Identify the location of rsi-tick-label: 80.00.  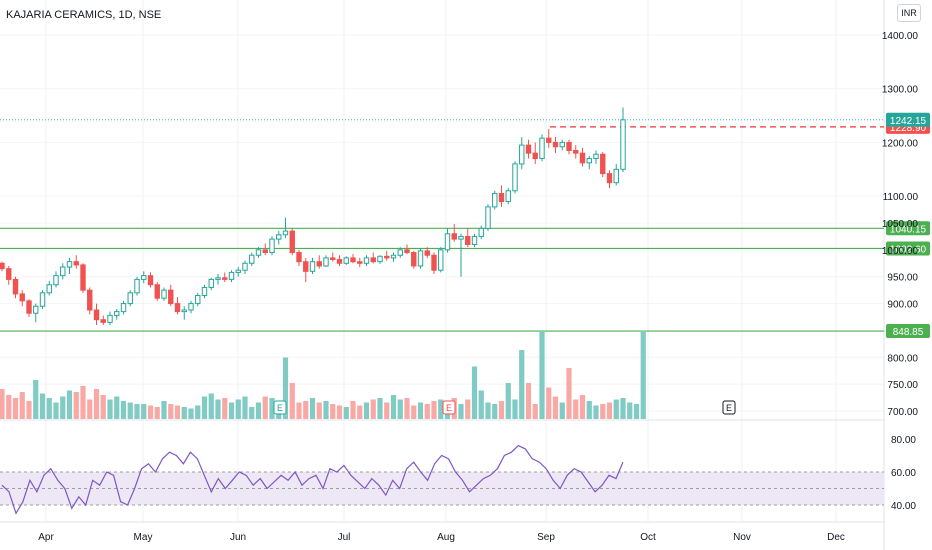
(903, 440).